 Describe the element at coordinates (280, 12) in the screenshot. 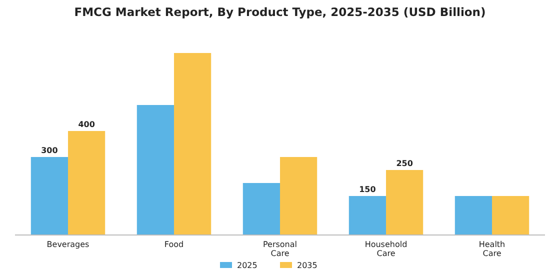

I see `chart-title: FMCG Market Report, By Product Type, 2025-2035 (USD Billion)` at that location.